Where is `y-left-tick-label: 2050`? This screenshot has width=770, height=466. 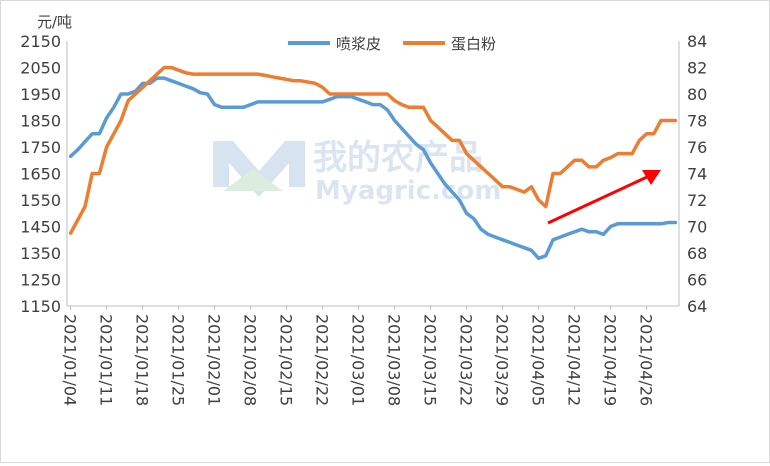 y-left-tick-label: 2050 is located at coordinates (40, 68).